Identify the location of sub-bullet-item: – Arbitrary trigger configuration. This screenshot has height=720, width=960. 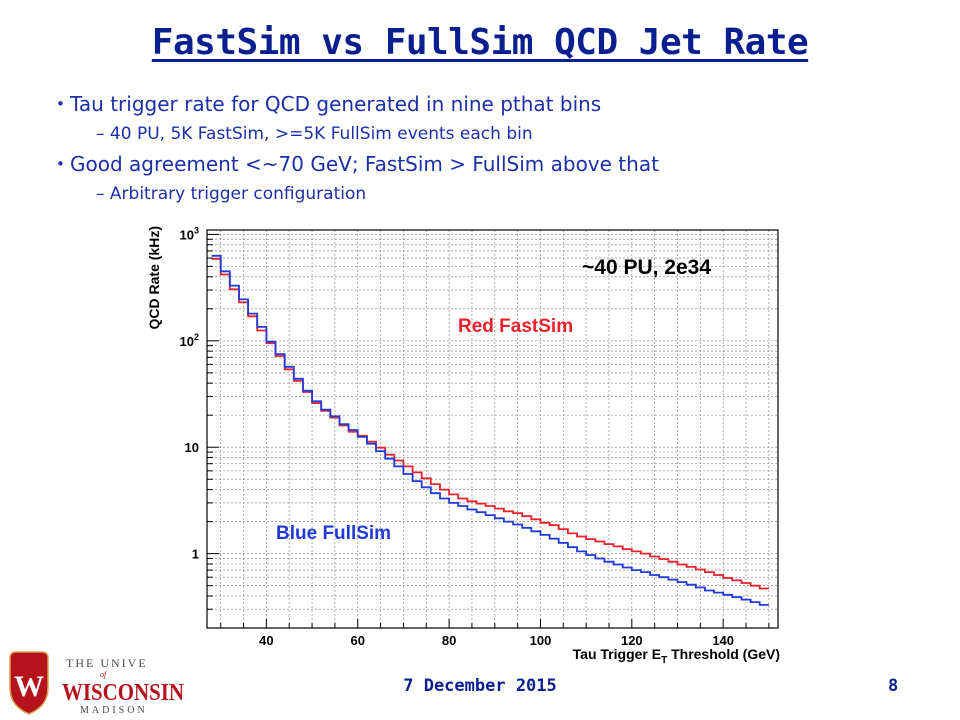
(231, 194).